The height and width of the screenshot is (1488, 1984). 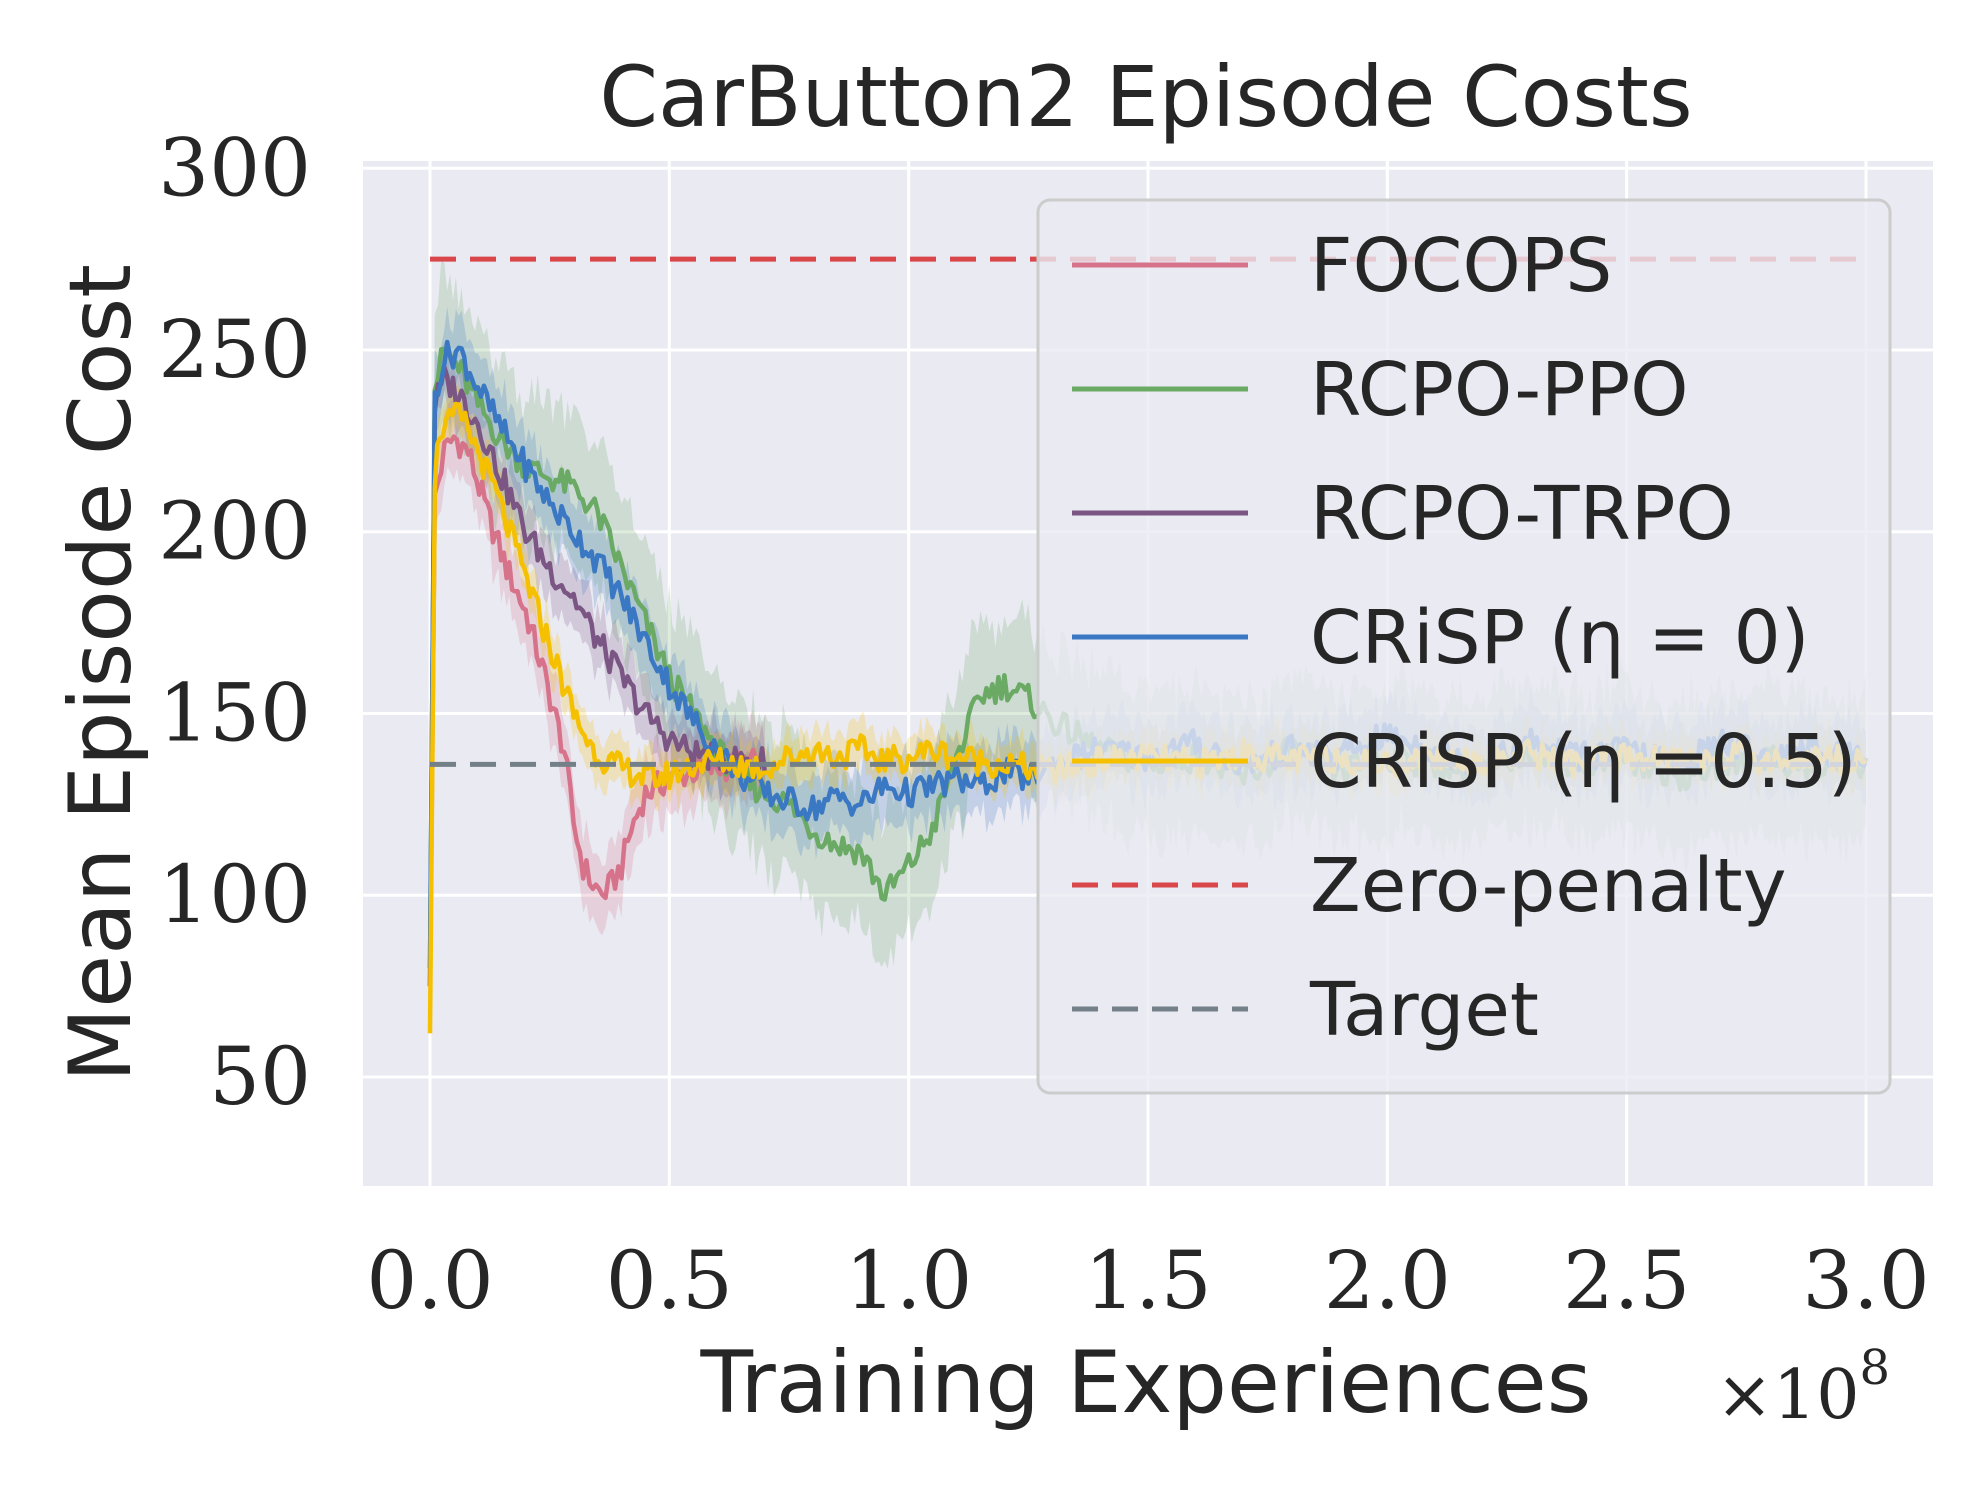 What do you see at coordinates (429, 1280) in the screenshot?
I see `x-tick-label: 0.0` at bounding box center [429, 1280].